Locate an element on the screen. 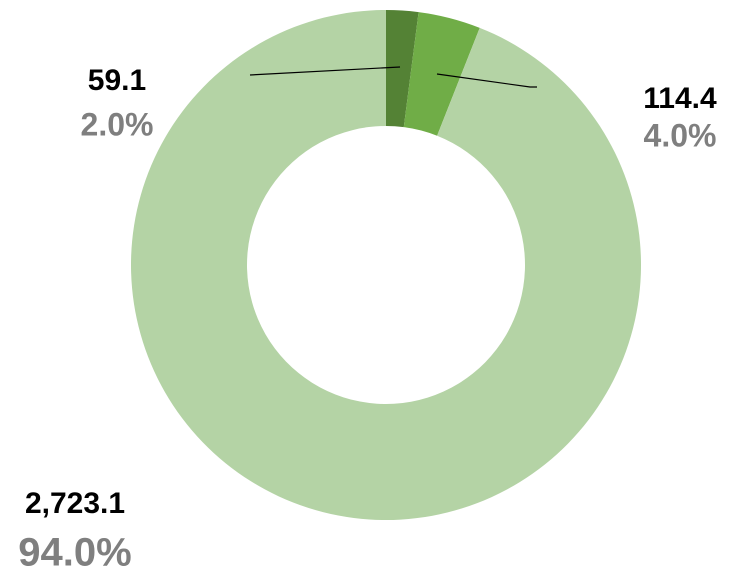 The height and width of the screenshot is (576, 730). value-label: 2,723.1 is located at coordinates (75, 503).